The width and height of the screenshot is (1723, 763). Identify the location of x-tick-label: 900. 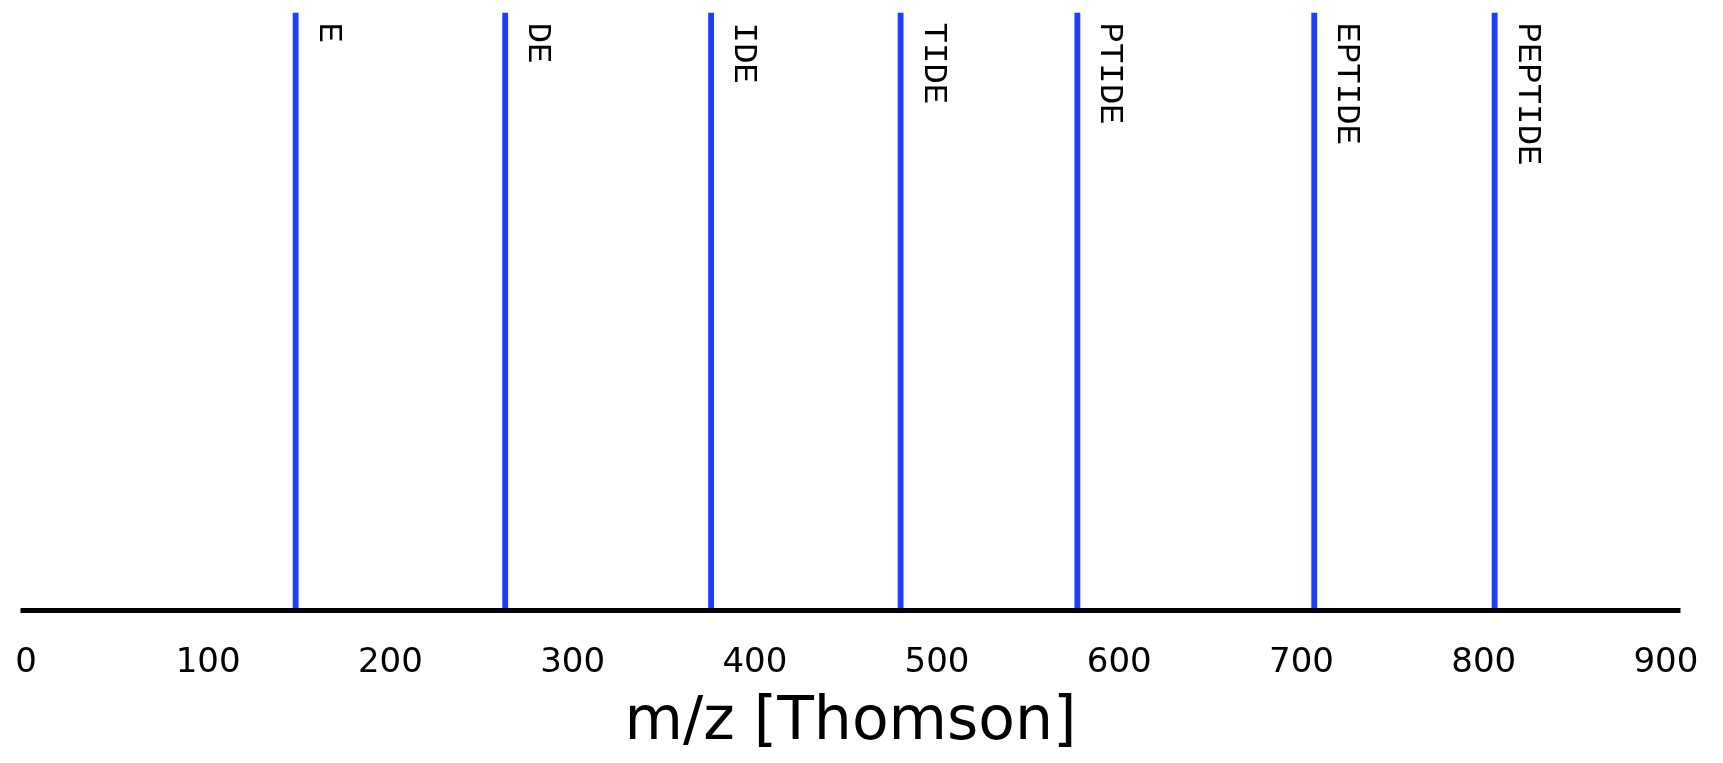
(1666, 659).